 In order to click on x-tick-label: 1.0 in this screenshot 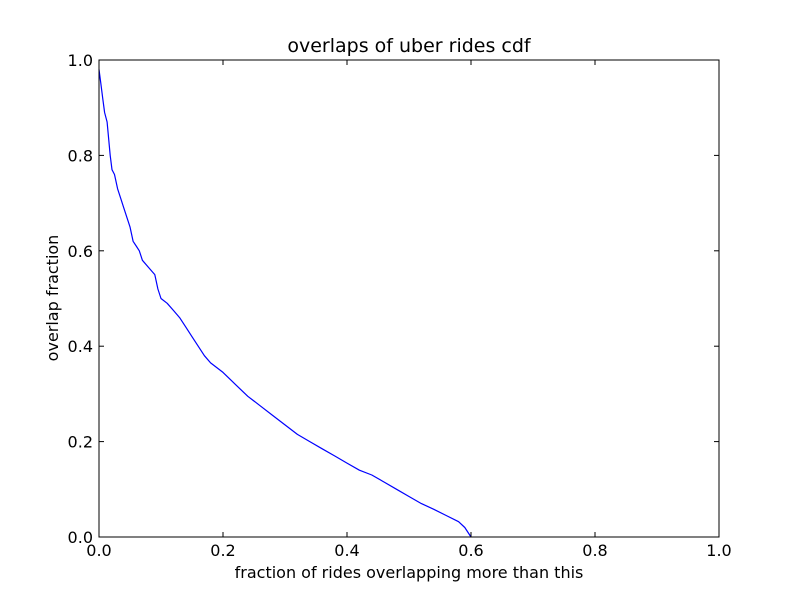, I will do `click(718, 550)`.